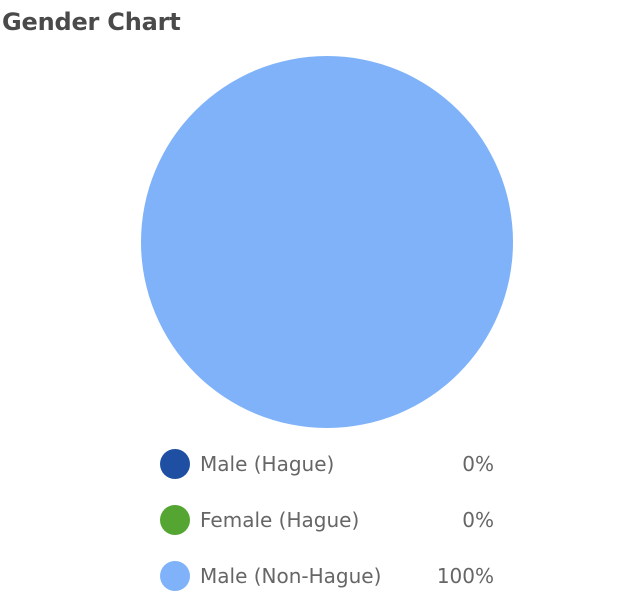  I want to click on chart-title: Gender Chart, so click(91, 22).